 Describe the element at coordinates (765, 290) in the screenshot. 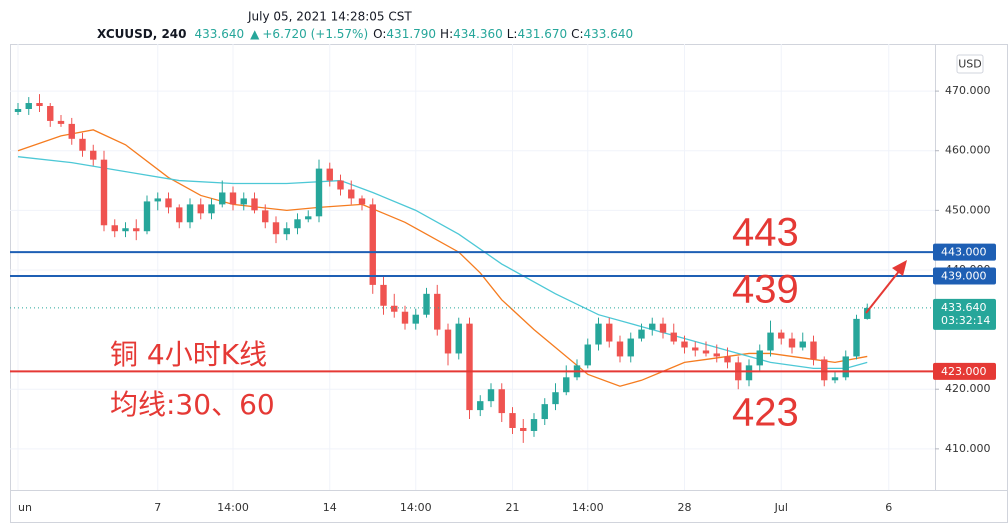

I see `annotation: 439` at that location.